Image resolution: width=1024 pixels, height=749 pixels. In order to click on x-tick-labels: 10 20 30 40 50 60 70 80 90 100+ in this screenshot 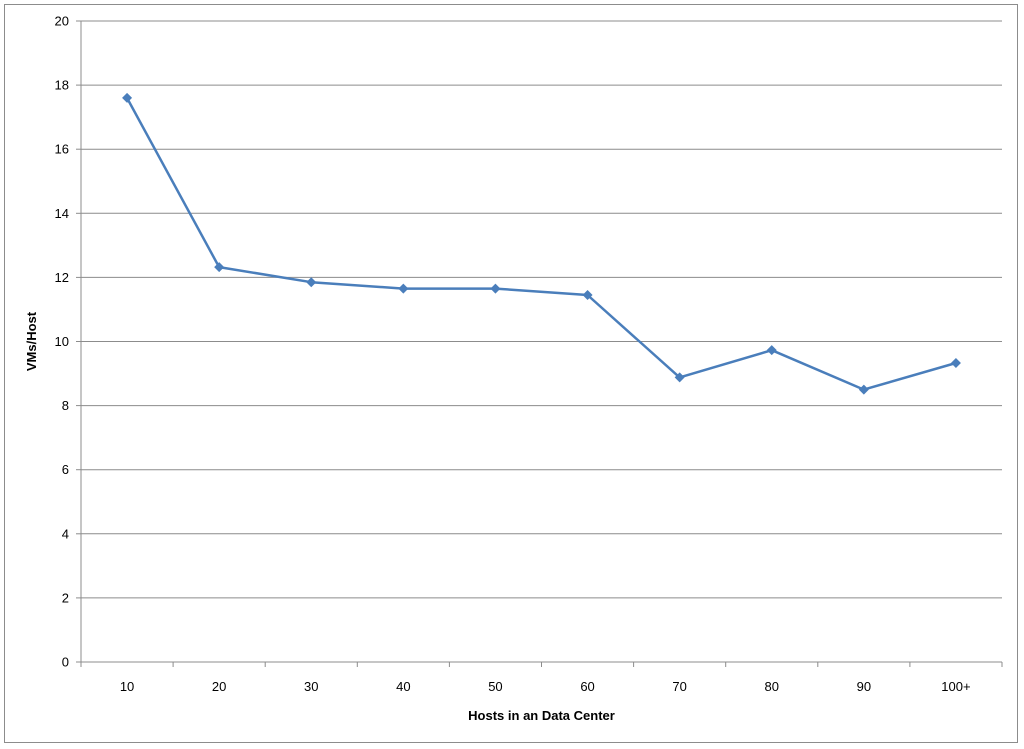, I will do `click(545, 686)`.